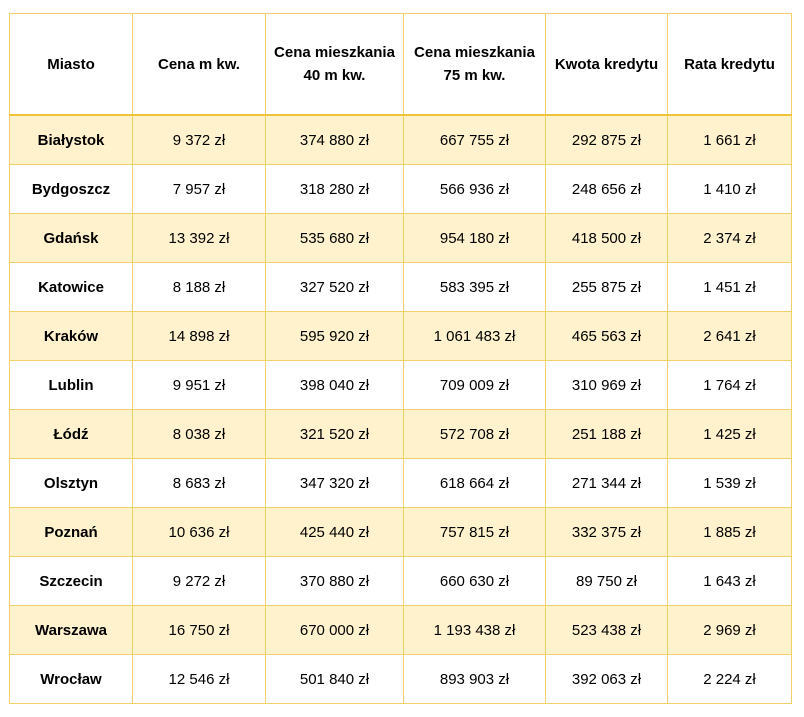 The width and height of the screenshot is (804, 717). Describe the element at coordinates (334, 189) in the screenshot. I see `cell-price-40-sqm: 318 280 zł` at that location.